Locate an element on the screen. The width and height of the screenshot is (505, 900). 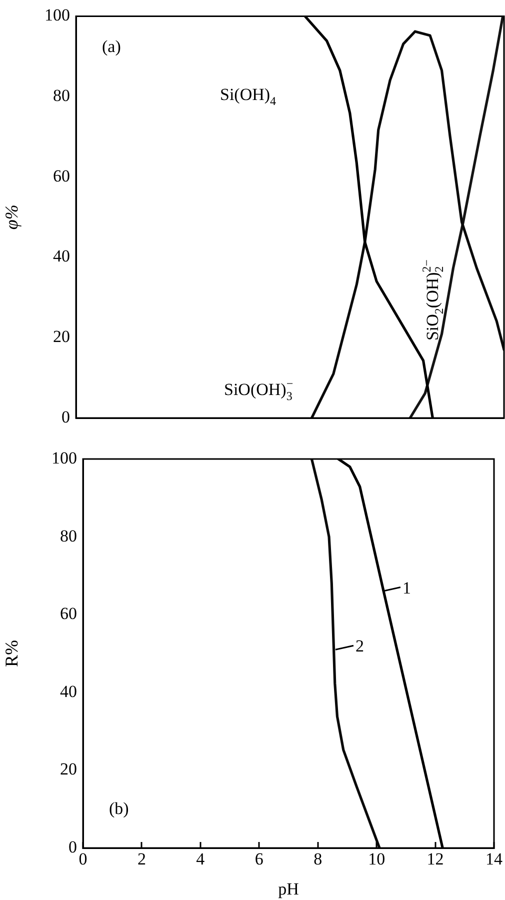
x-axis-title: pH is located at coordinates (288, 888).